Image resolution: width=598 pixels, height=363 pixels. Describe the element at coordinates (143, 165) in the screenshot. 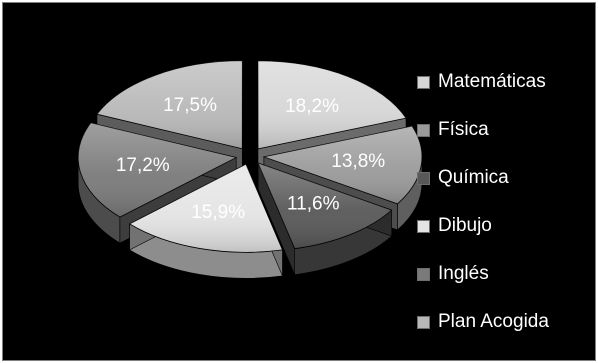

I see `data-label: 17,2%` at that location.